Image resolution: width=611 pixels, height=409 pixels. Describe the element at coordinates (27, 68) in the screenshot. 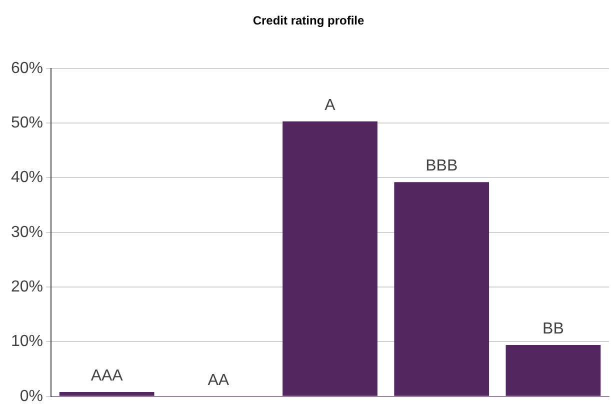

I see `y-tick-label: 60%` at that location.